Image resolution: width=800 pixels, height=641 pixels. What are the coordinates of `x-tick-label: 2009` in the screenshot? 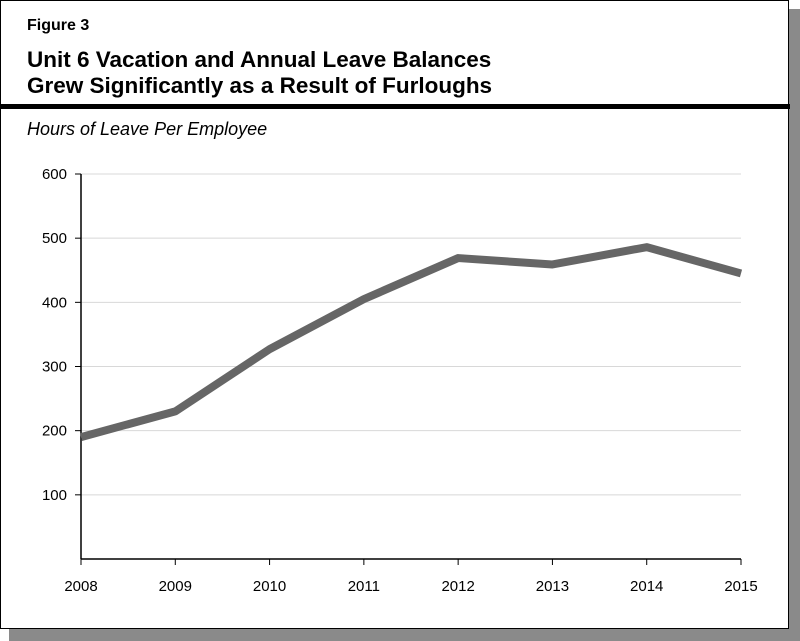 It's located at (175, 586).